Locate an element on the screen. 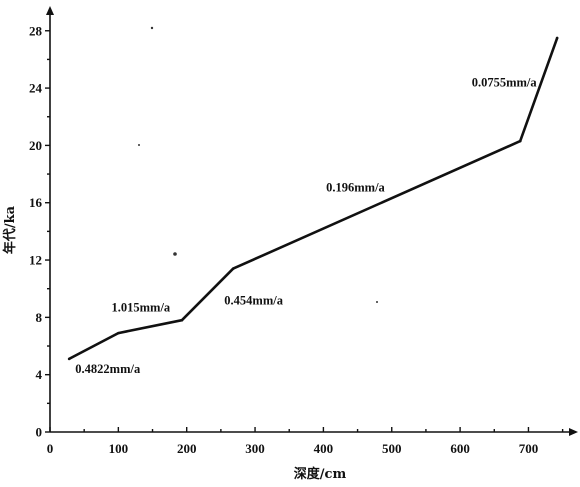 The width and height of the screenshot is (580, 487). y-tick-label: 28 is located at coordinates (36, 30).